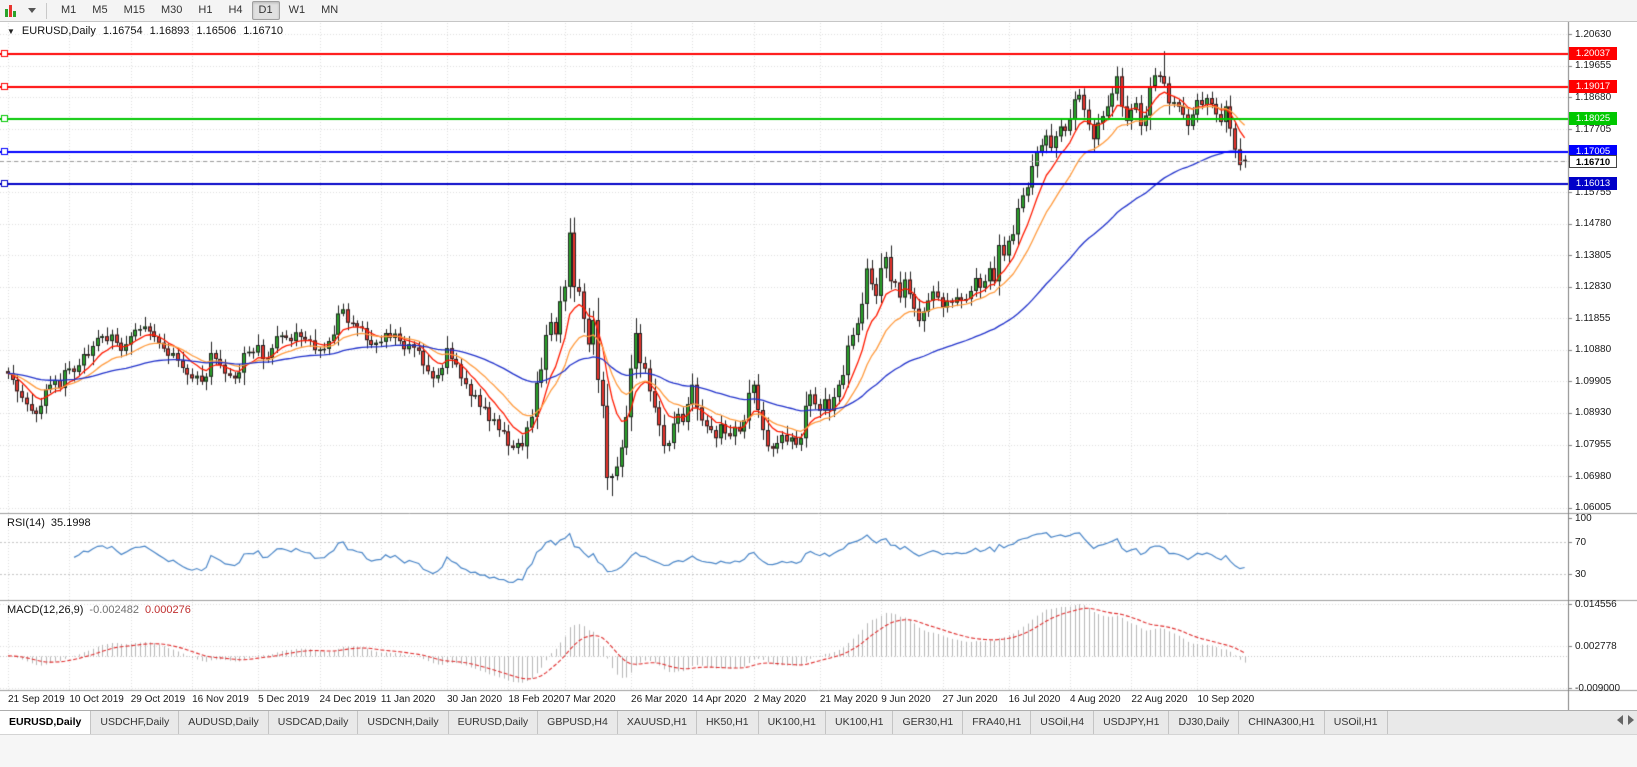  I want to click on rsi-axis-tick: 70, so click(1581, 542).